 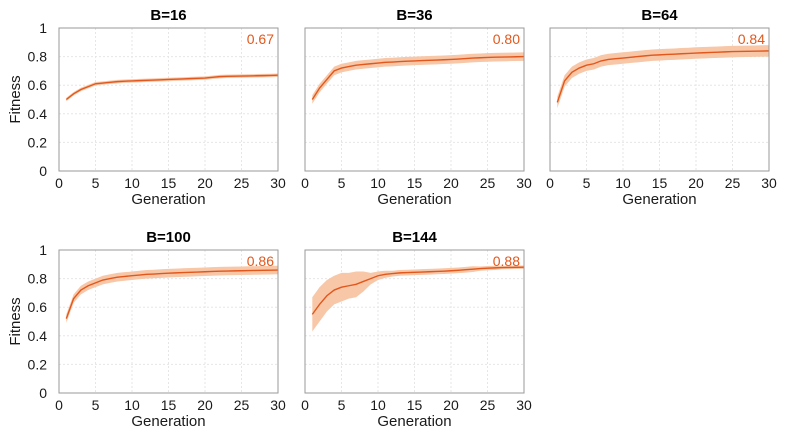 What do you see at coordinates (659, 15) in the screenshot?
I see `panel-title: B=64` at bounding box center [659, 15].